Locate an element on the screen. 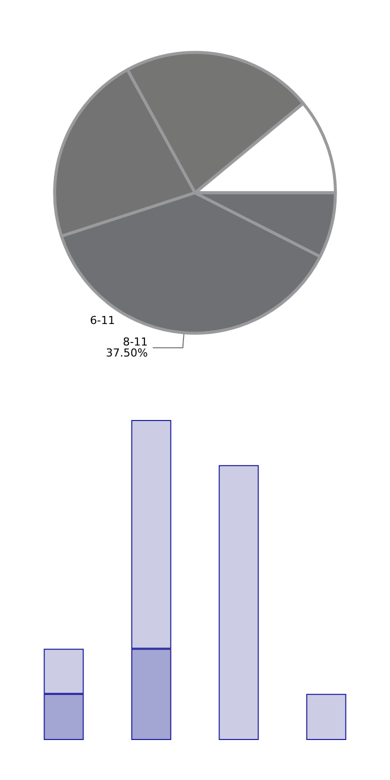 This screenshot has width=390, height=780. slice-label: 8-11 is located at coordinates (135, 342).